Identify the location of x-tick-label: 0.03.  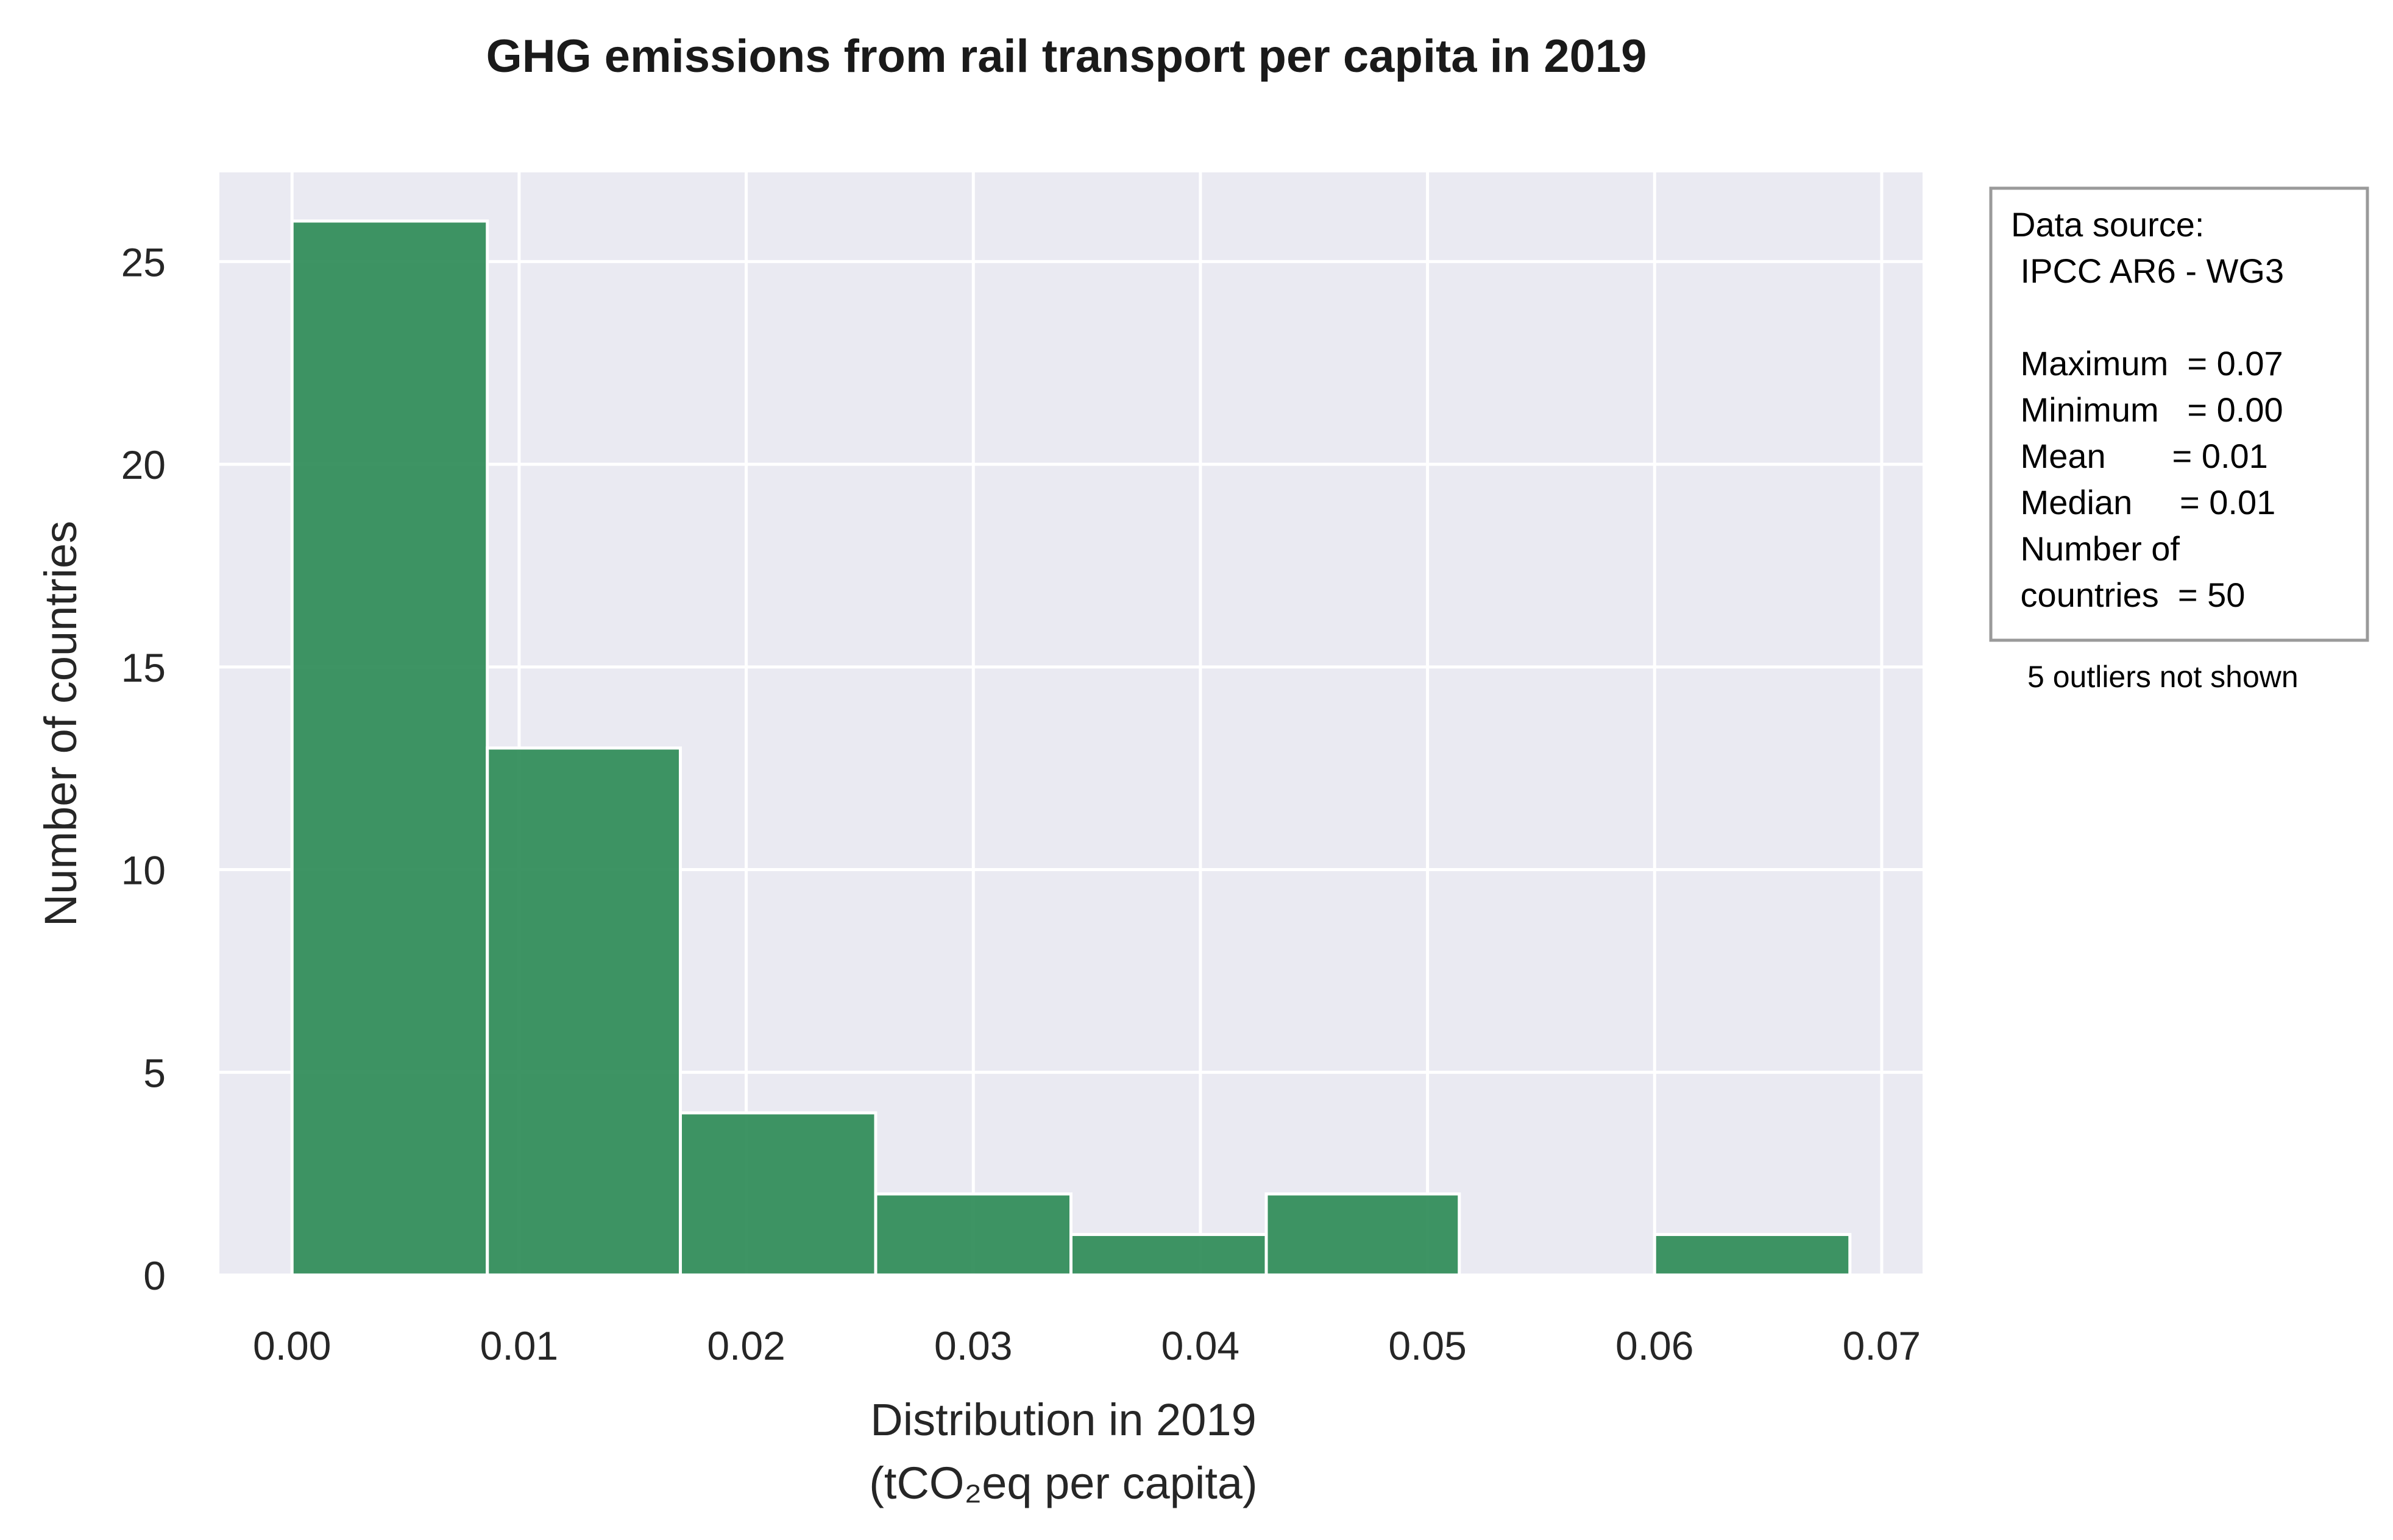
(973, 1346).